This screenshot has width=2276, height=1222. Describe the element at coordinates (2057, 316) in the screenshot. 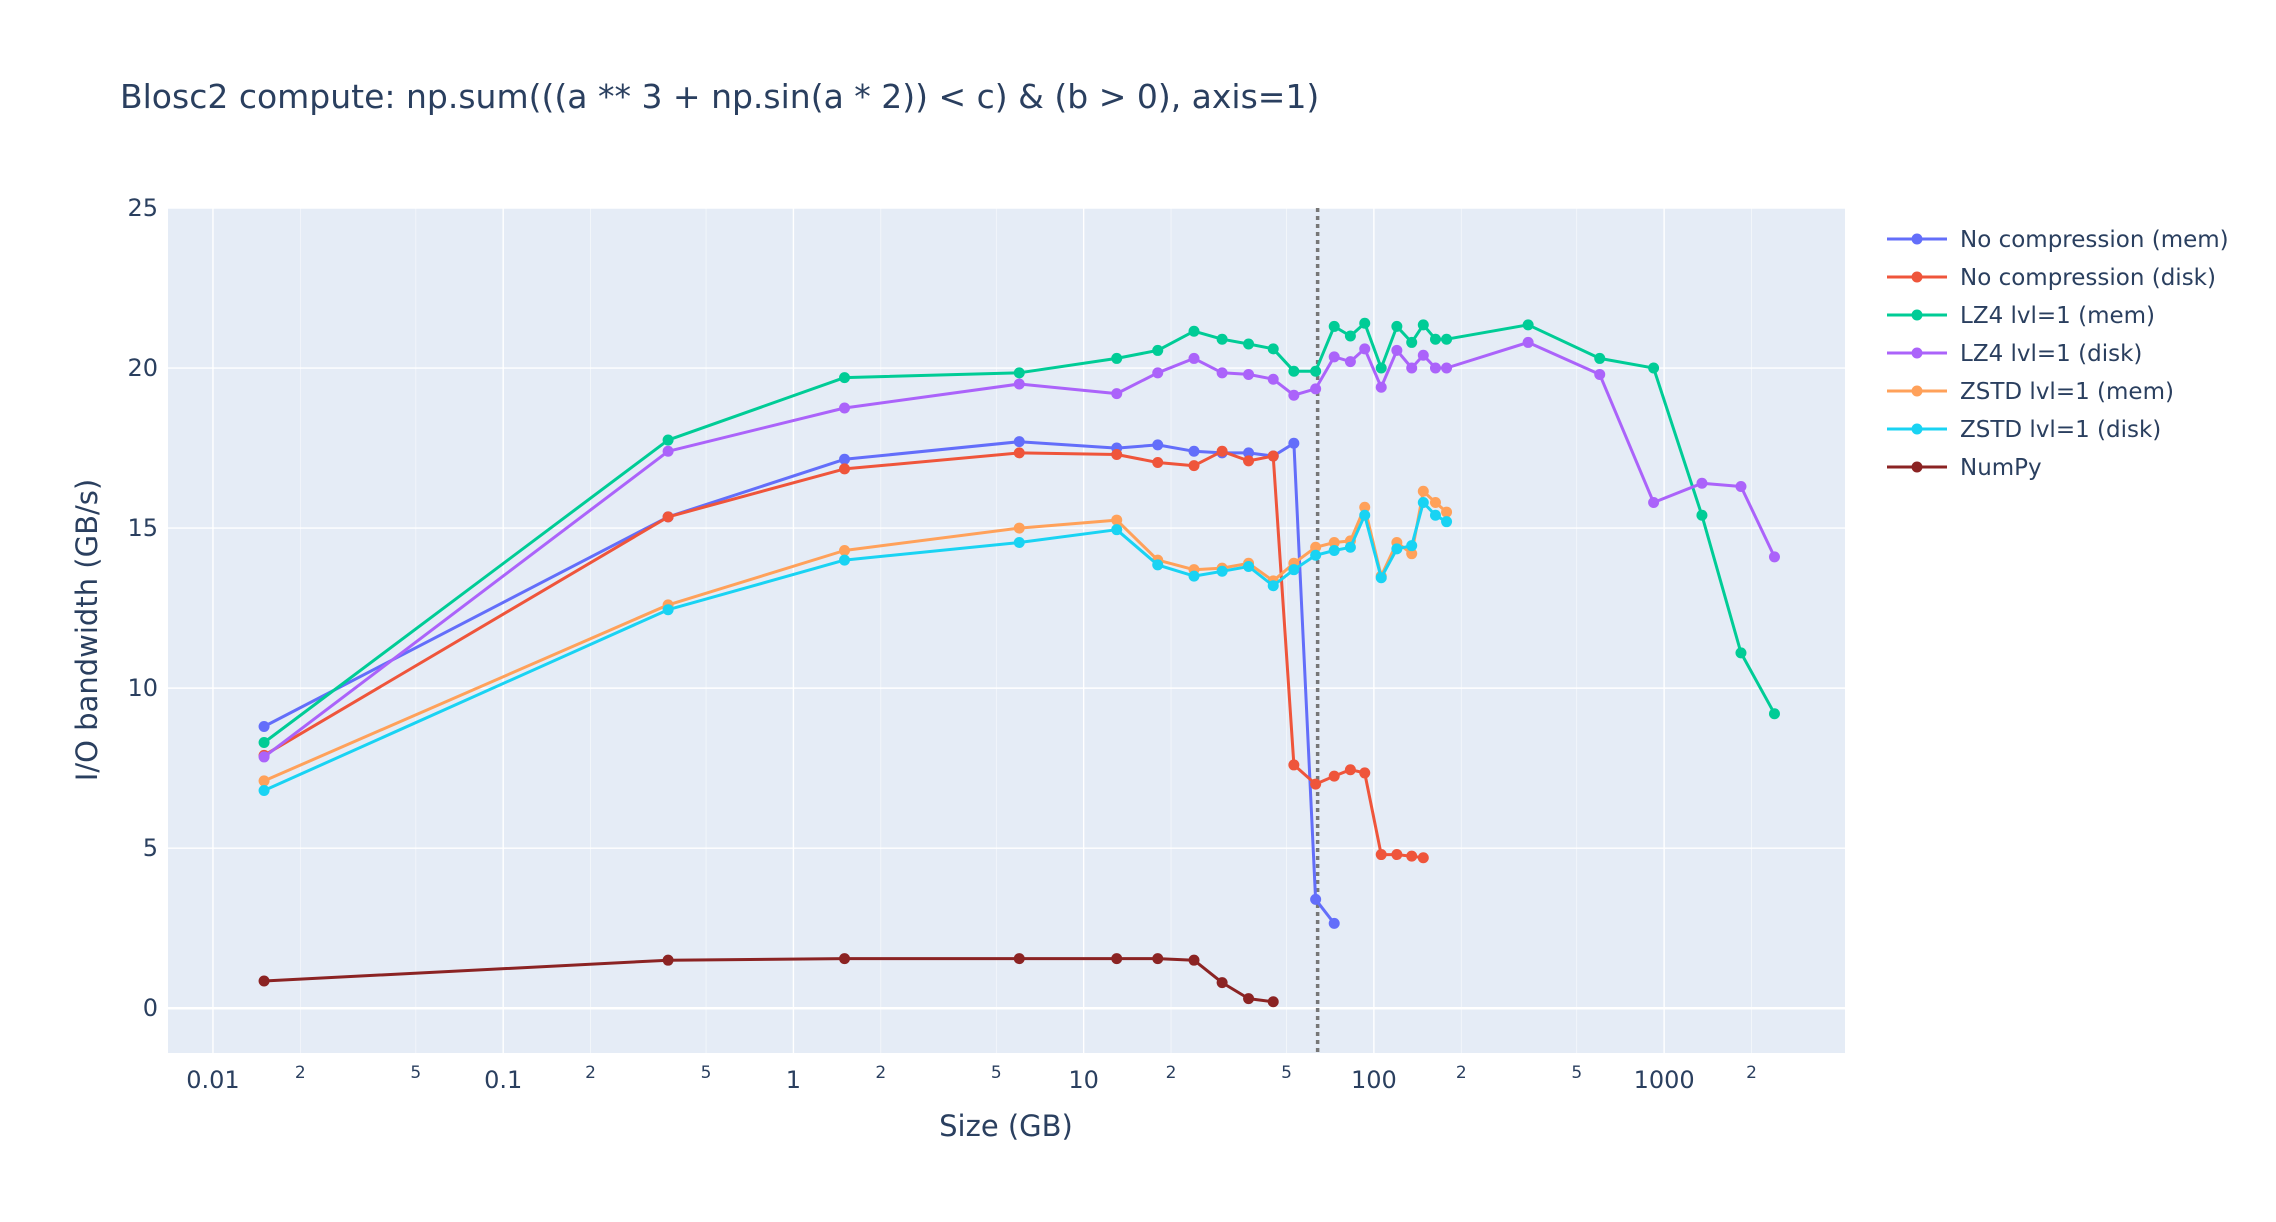

I see `legend-label: LZ4 lvl=1 (mem)` at that location.